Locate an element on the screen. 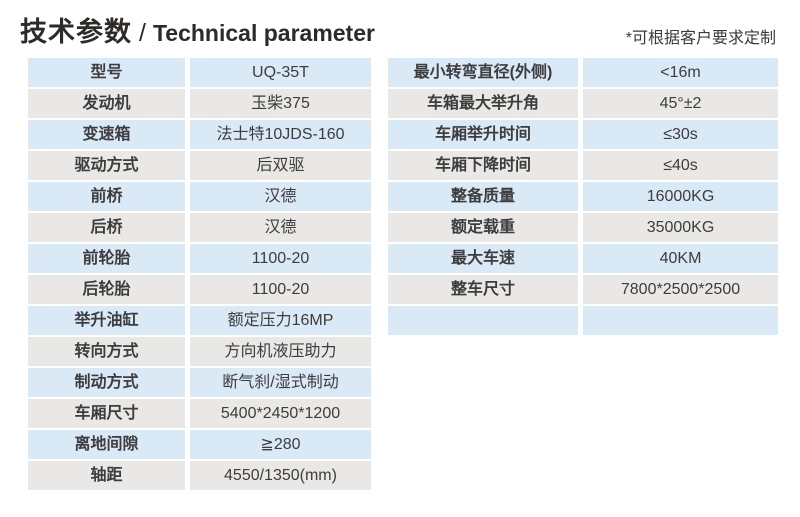  spec-label: 离地间隙 is located at coordinates (106, 444).